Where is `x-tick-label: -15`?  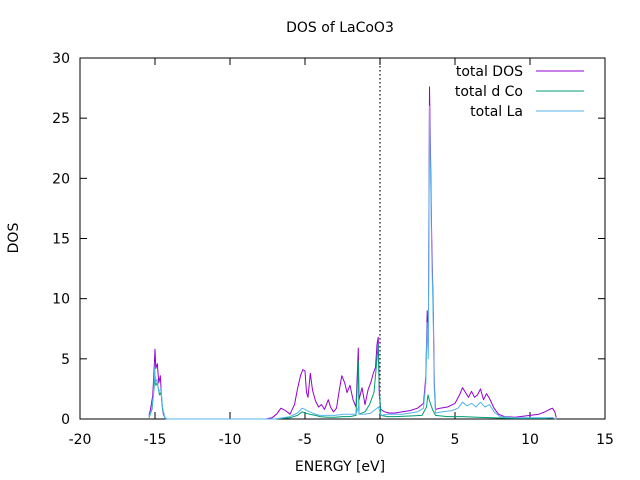
x-tick-label: -15 is located at coordinates (155, 440).